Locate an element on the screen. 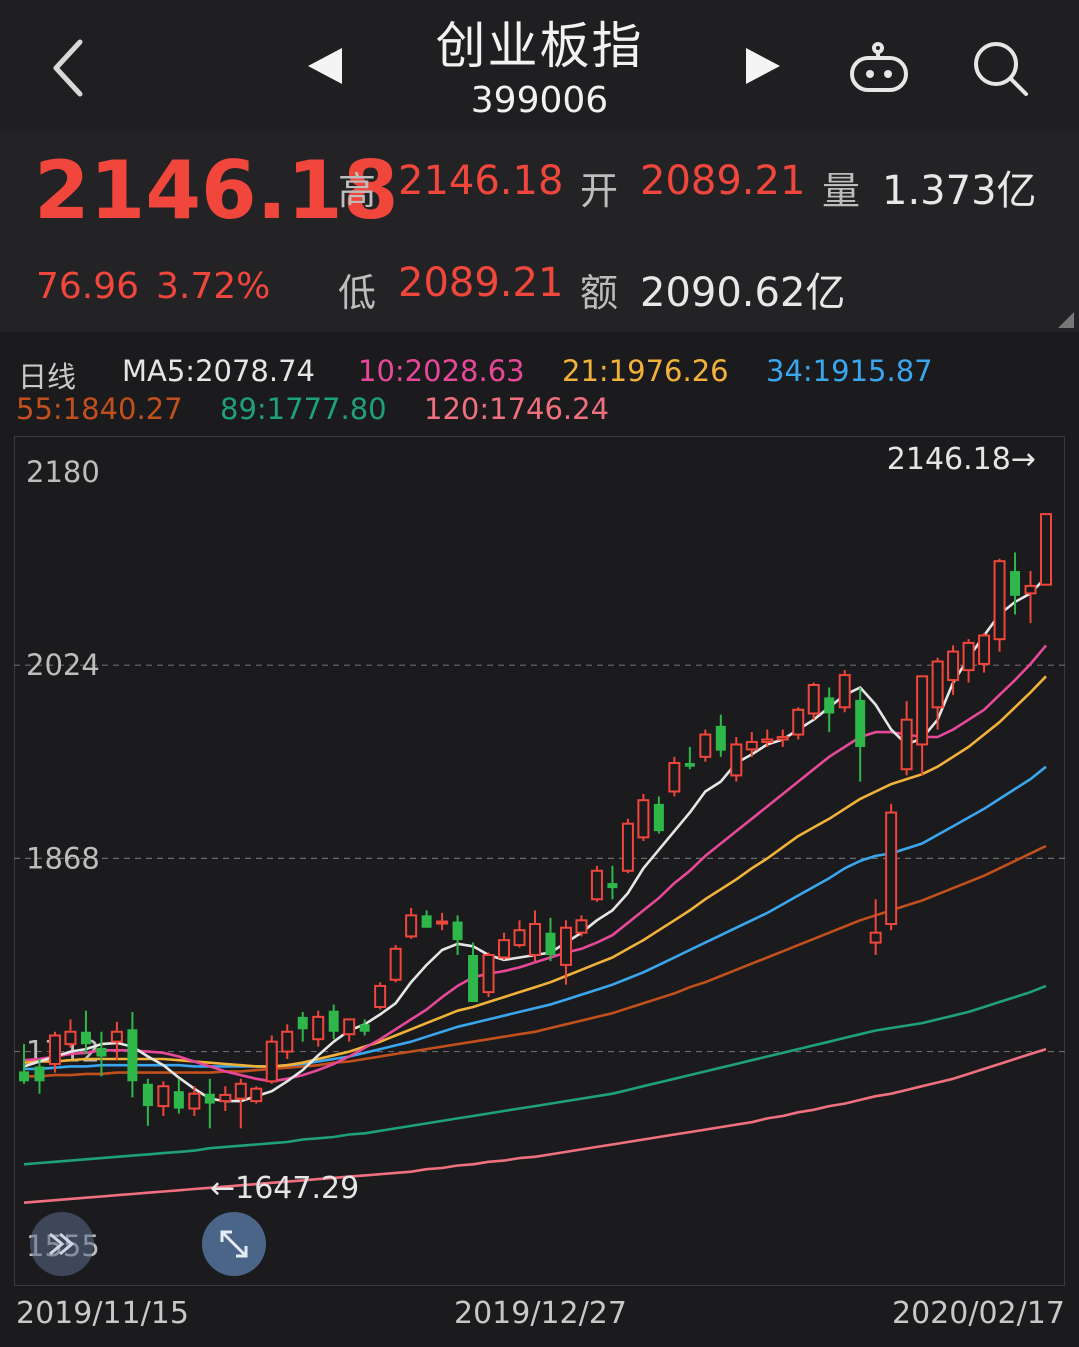  prev-triangle-icon is located at coordinates (326, 66).